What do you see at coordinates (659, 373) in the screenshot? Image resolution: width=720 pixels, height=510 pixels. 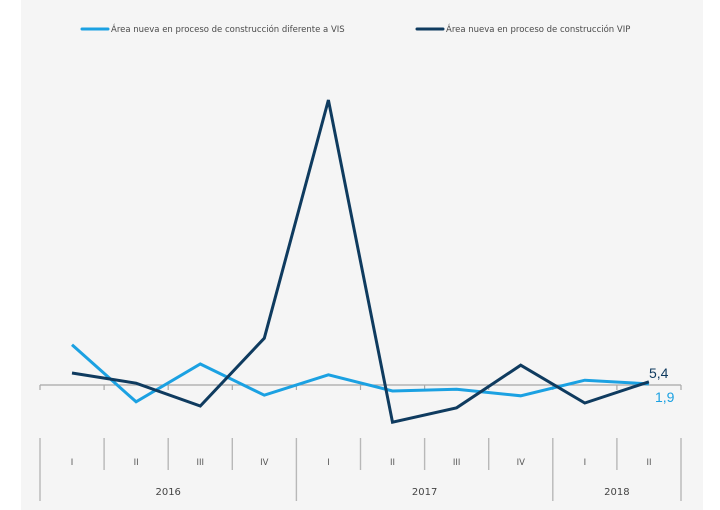 I see `end-label-vip: 5,4` at bounding box center [659, 373].